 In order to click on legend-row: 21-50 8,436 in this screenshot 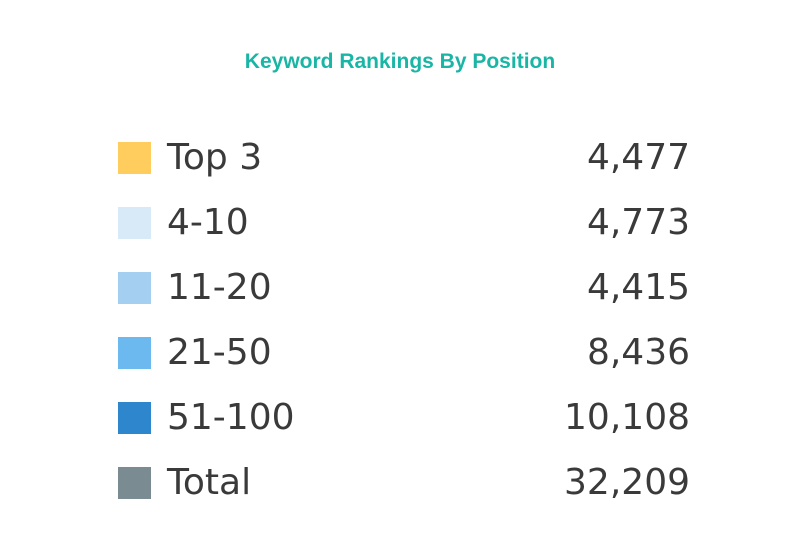, I will do `click(404, 353)`.